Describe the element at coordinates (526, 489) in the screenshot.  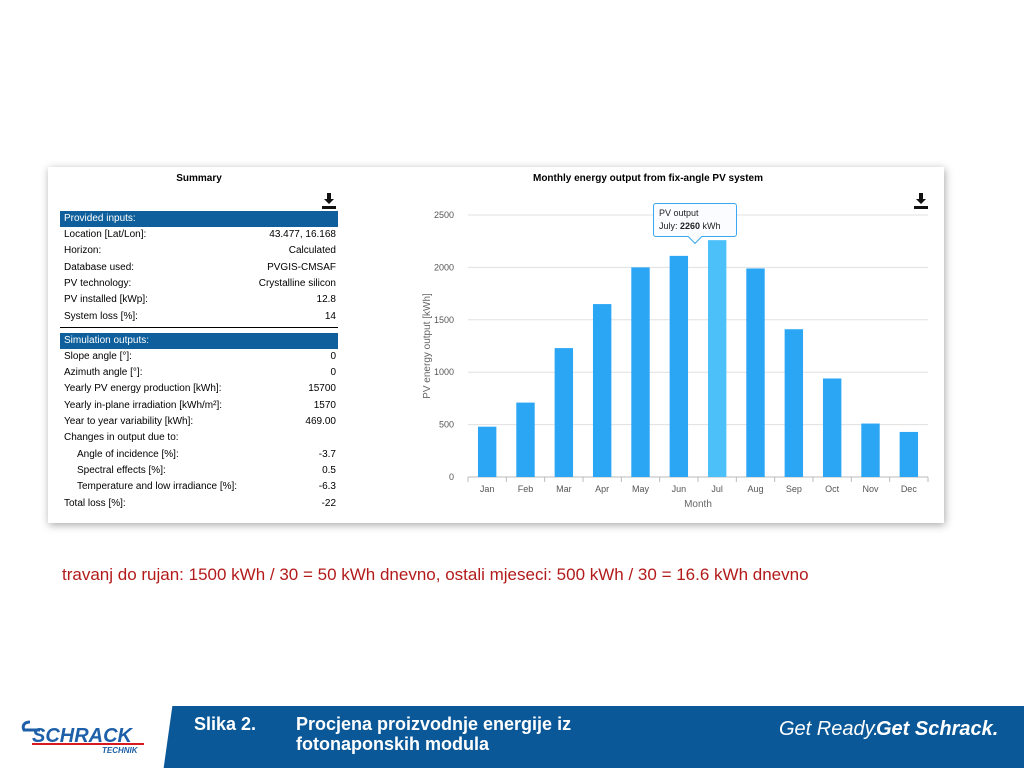
I see `x-tick-label: Feb` at that location.